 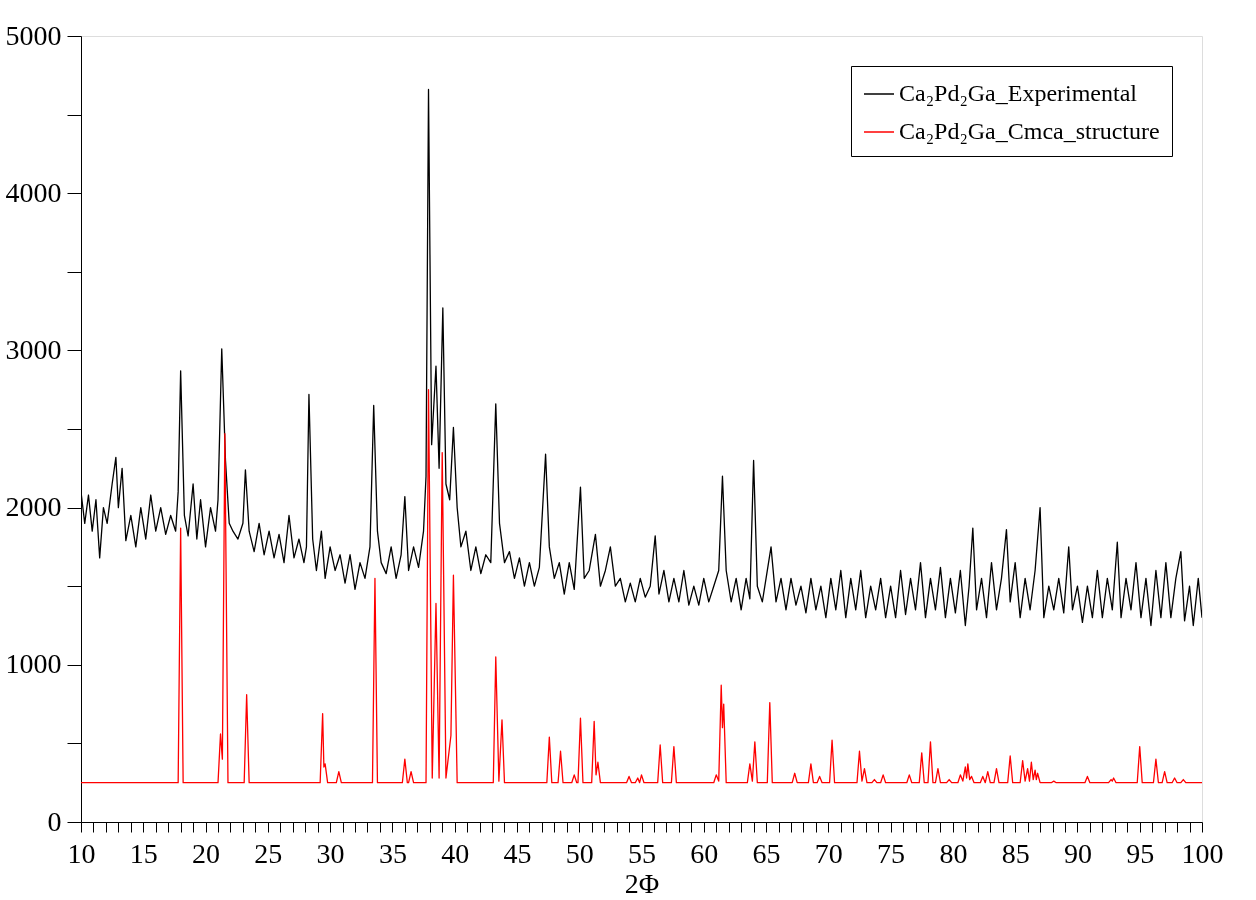 I want to click on legend-label: Ca₂Pd₂Ga_Experimental, so click(x=1018, y=93).